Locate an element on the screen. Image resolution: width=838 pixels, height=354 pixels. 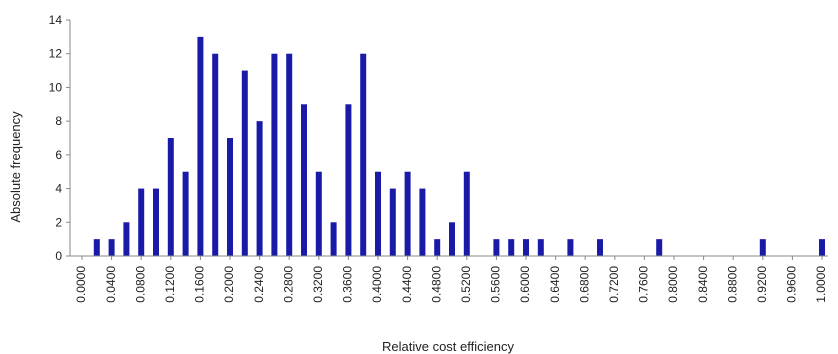
x-tick-label: 0.2800 is located at coordinates (288, 284).